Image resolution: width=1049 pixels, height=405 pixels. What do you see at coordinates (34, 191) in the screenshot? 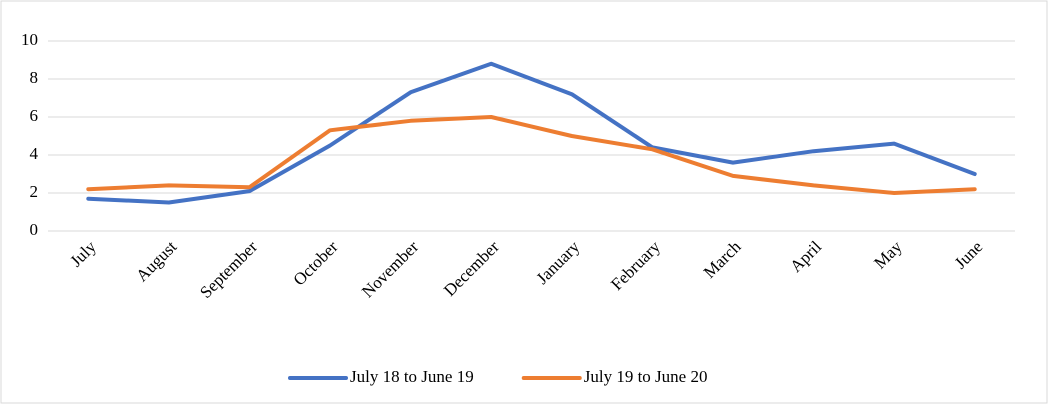
I see `y-tick-label: 2` at bounding box center [34, 191].